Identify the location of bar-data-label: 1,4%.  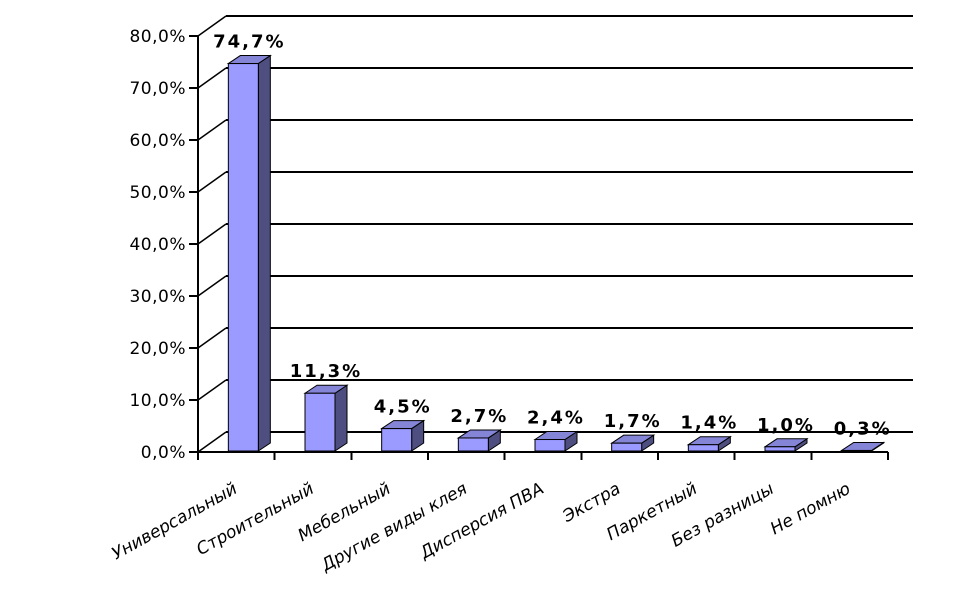
(709, 423).